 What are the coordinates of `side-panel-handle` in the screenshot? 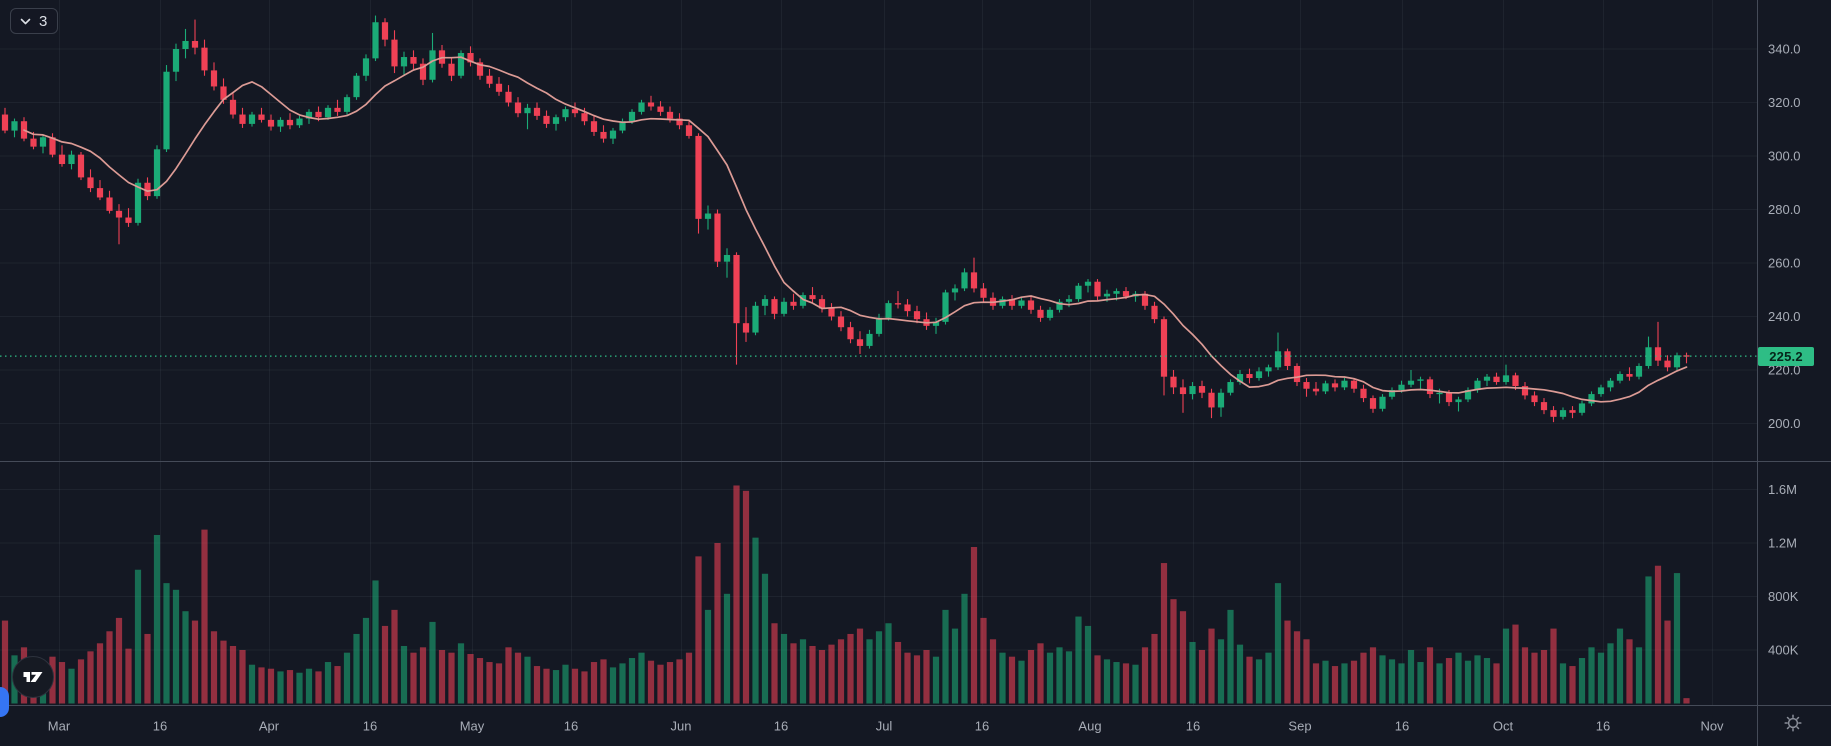 It's located at (4, 702).